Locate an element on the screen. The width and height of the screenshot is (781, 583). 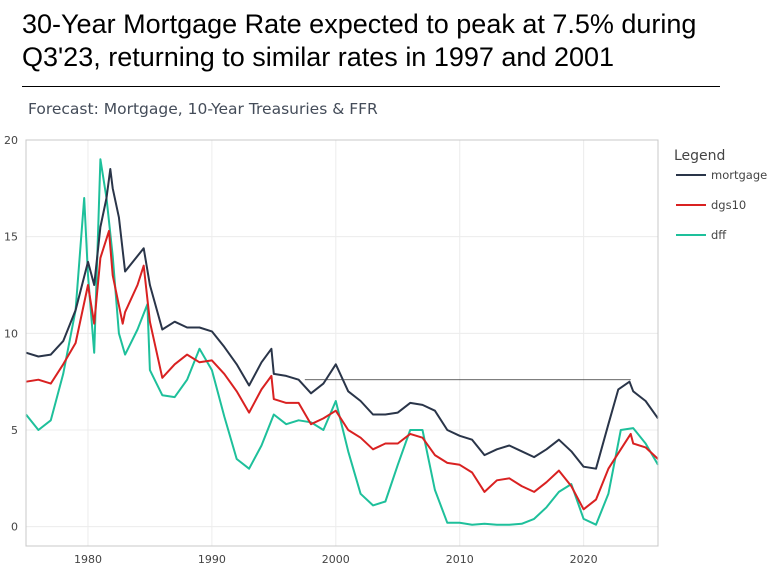
y-tick-label: 10 is located at coordinates (11, 333).